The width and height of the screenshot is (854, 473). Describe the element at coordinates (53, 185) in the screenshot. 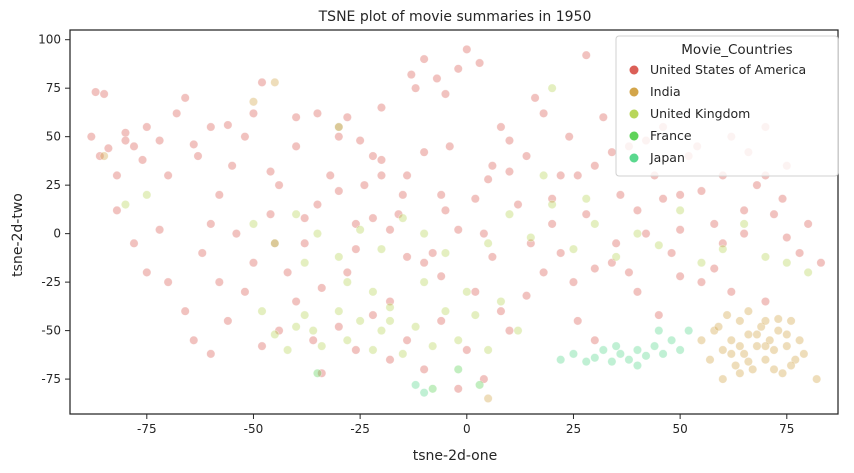

I see `y-tick-label: 25` at that location.